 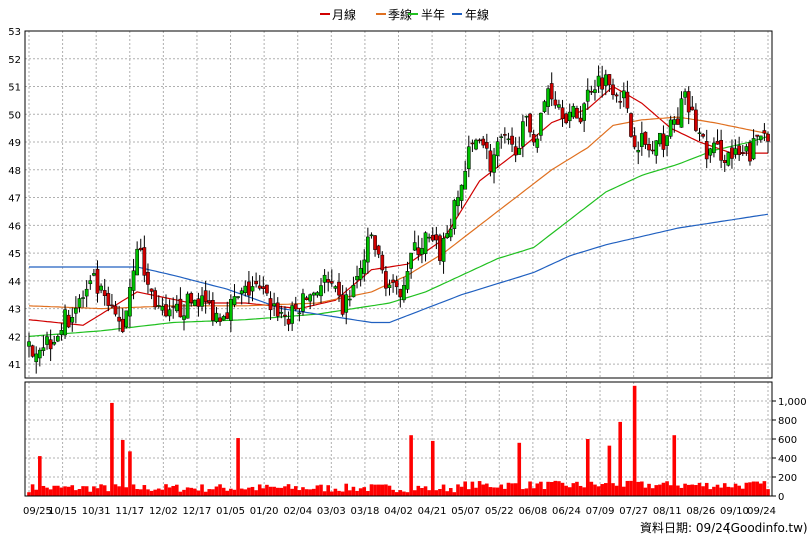 What do you see at coordinates (297, 511) in the screenshot?
I see `date-tick-label: 02/04` at bounding box center [297, 511].